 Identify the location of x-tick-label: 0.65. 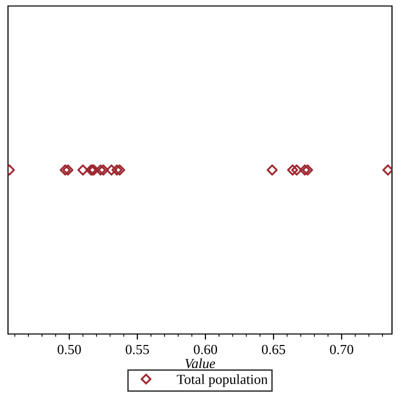
(274, 349).